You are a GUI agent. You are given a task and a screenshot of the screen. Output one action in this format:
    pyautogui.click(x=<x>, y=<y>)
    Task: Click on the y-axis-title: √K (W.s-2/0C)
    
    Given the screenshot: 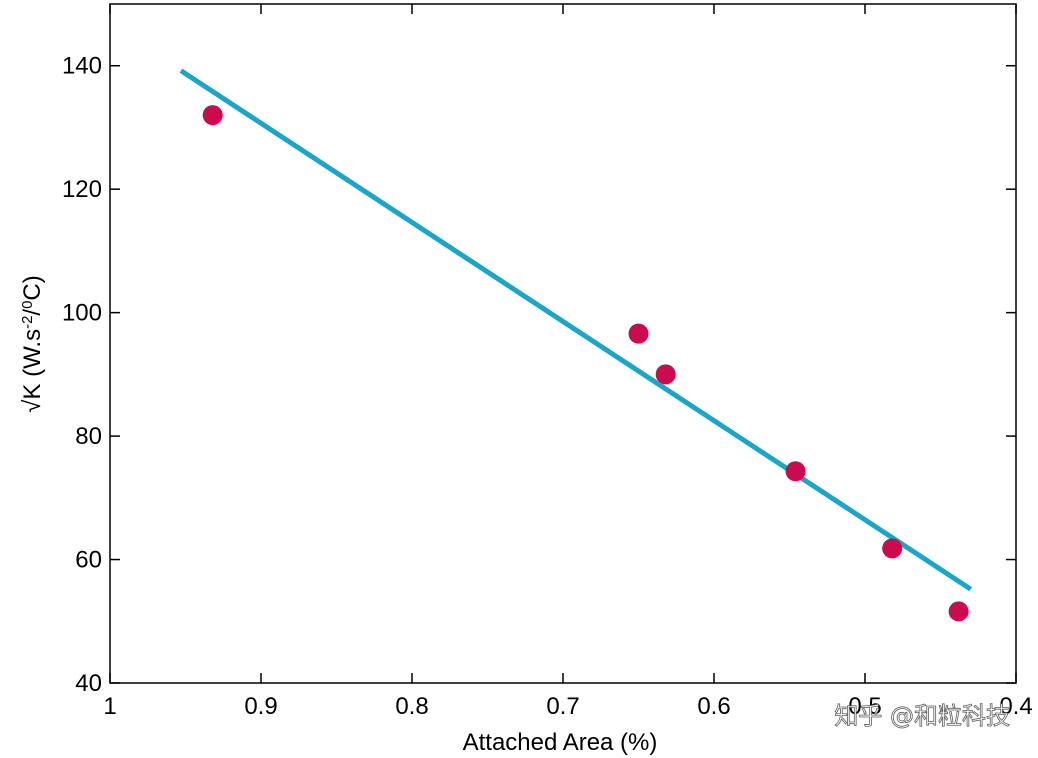 What is the action you would take?
    pyautogui.click(x=33, y=344)
    